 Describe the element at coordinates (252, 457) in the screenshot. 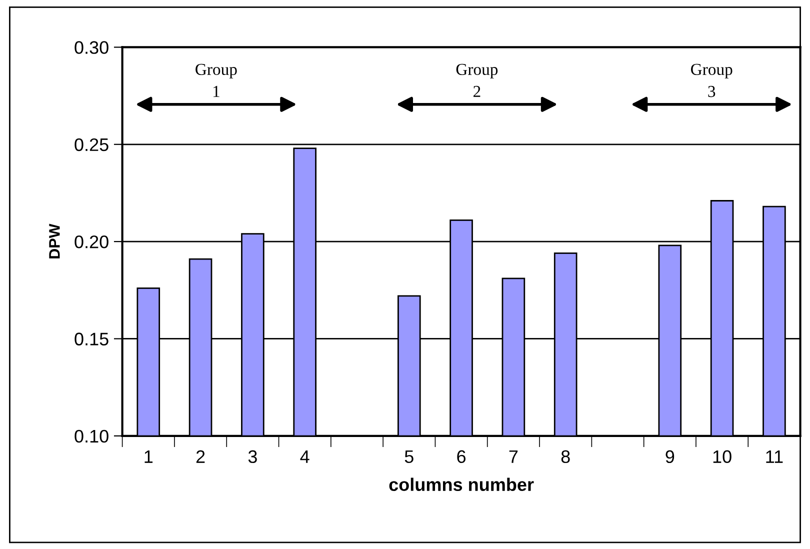

I see `x-tick-label: 3` at that location.